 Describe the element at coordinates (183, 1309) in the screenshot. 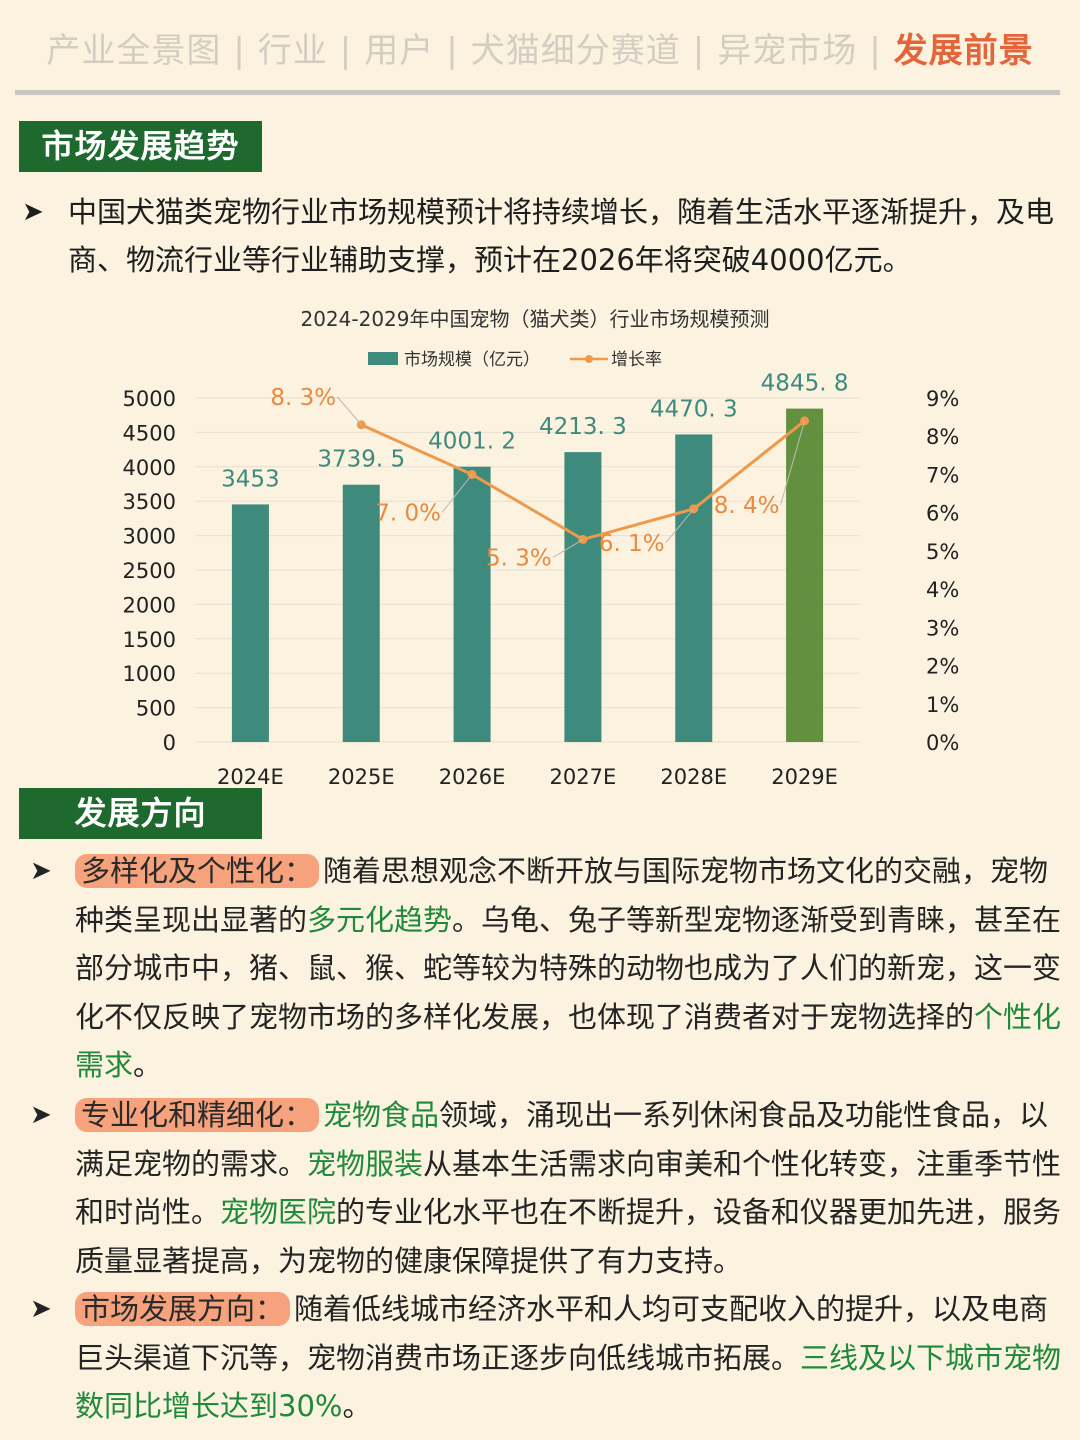

I see `direction-key-label: 市场发展方向：` at that location.